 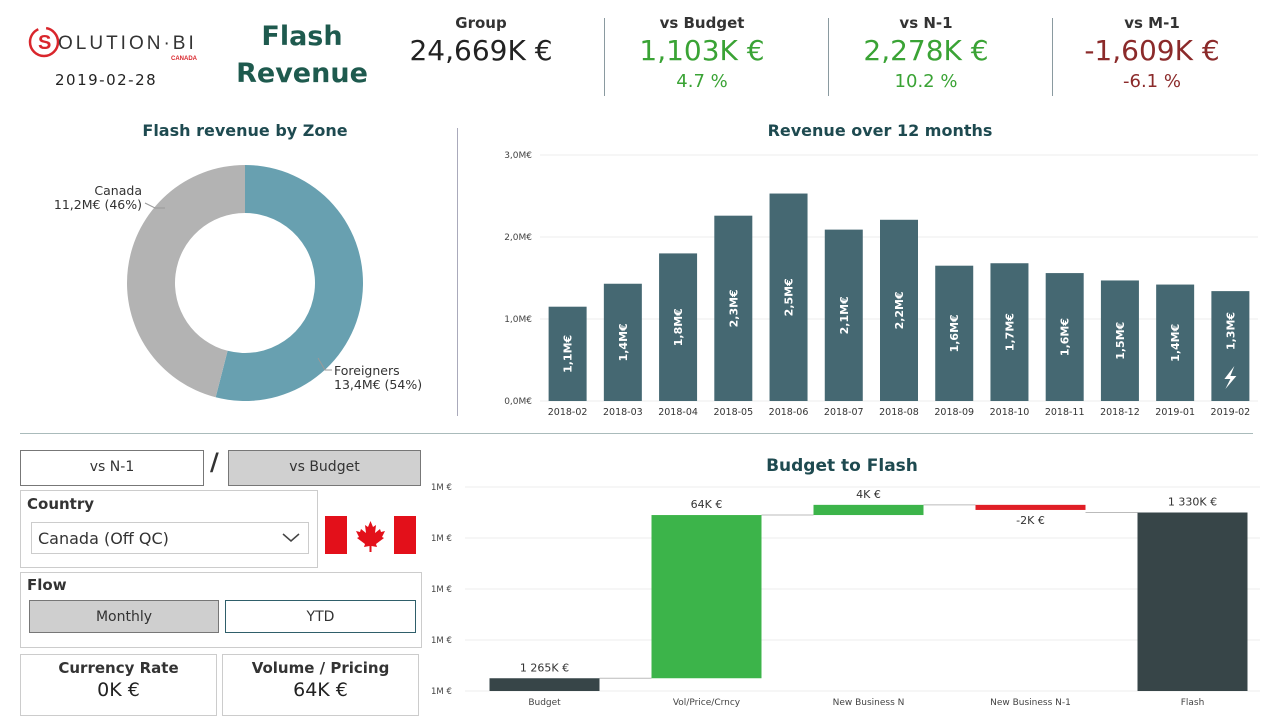 I want to click on x-tick-label: New Business N-1, so click(x=1030, y=703).